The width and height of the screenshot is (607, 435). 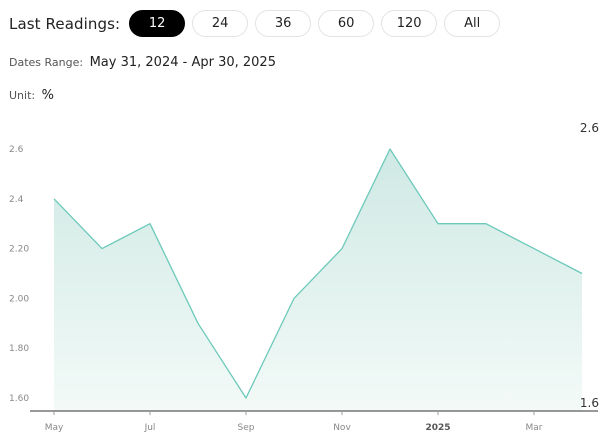 What do you see at coordinates (19, 274) in the screenshot?
I see `y-axis-ticks: 1.60 1.80 2.00 2.20 2.4 2.6` at bounding box center [19, 274].